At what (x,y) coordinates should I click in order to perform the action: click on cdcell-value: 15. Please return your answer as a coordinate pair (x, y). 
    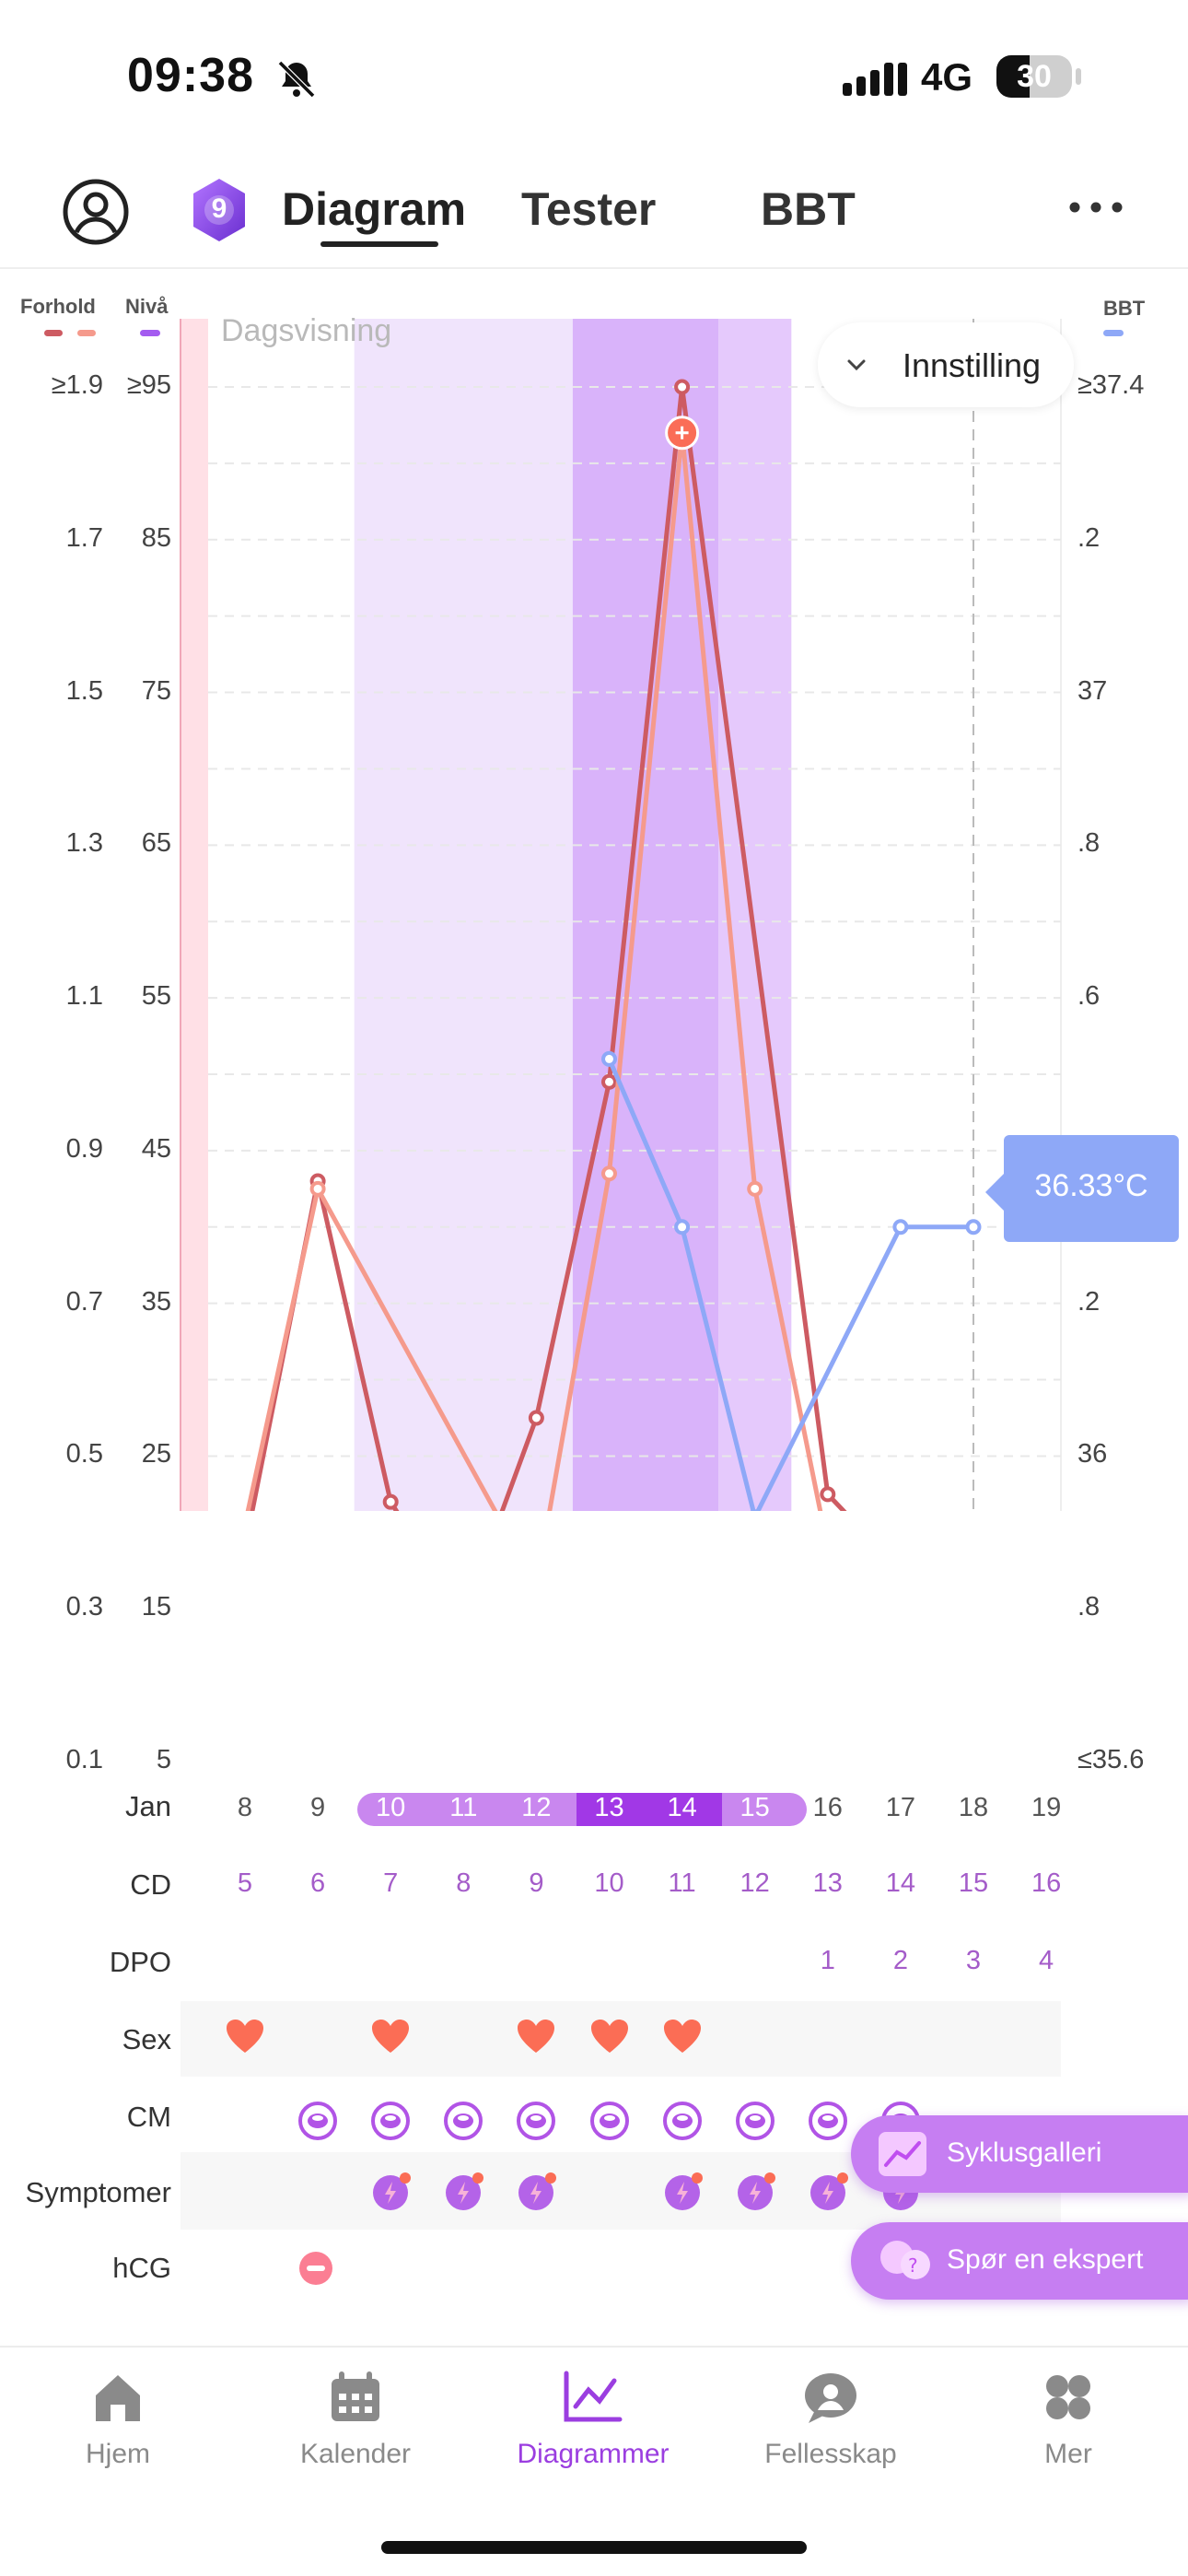
    Looking at the image, I should click on (973, 1883).